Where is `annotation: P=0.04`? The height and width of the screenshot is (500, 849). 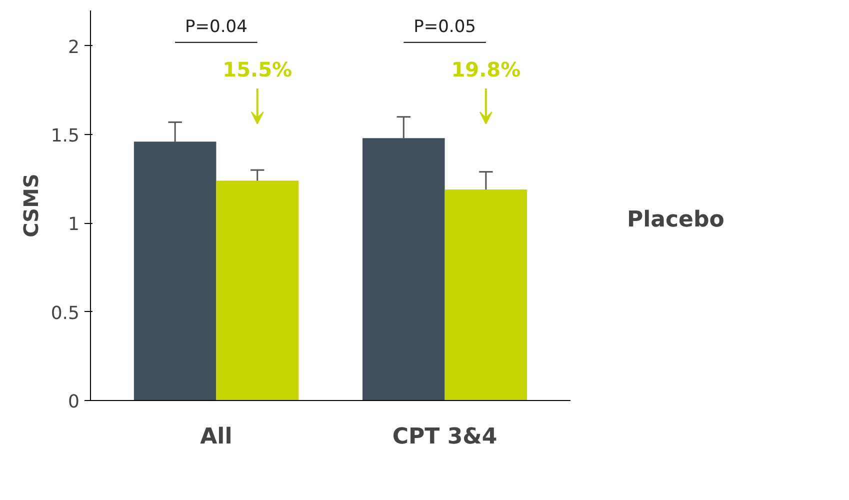
annotation: P=0.04 is located at coordinates (216, 27).